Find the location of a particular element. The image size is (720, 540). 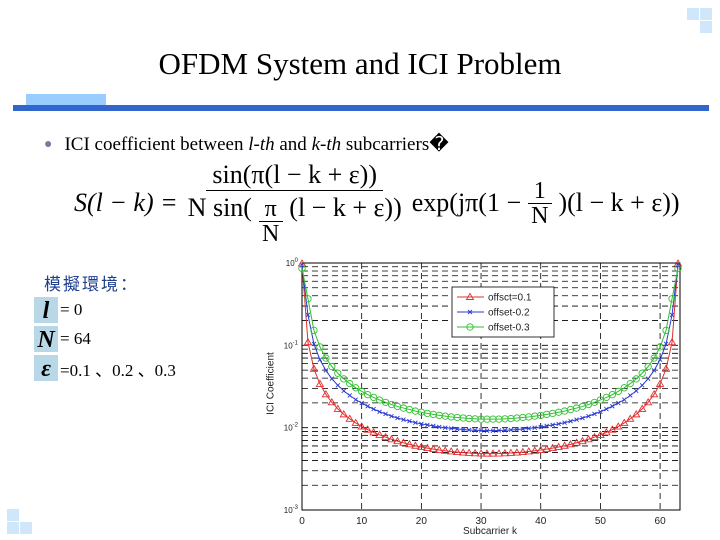

bullet-text: ICI coefficient between is located at coordinates (156, 144).